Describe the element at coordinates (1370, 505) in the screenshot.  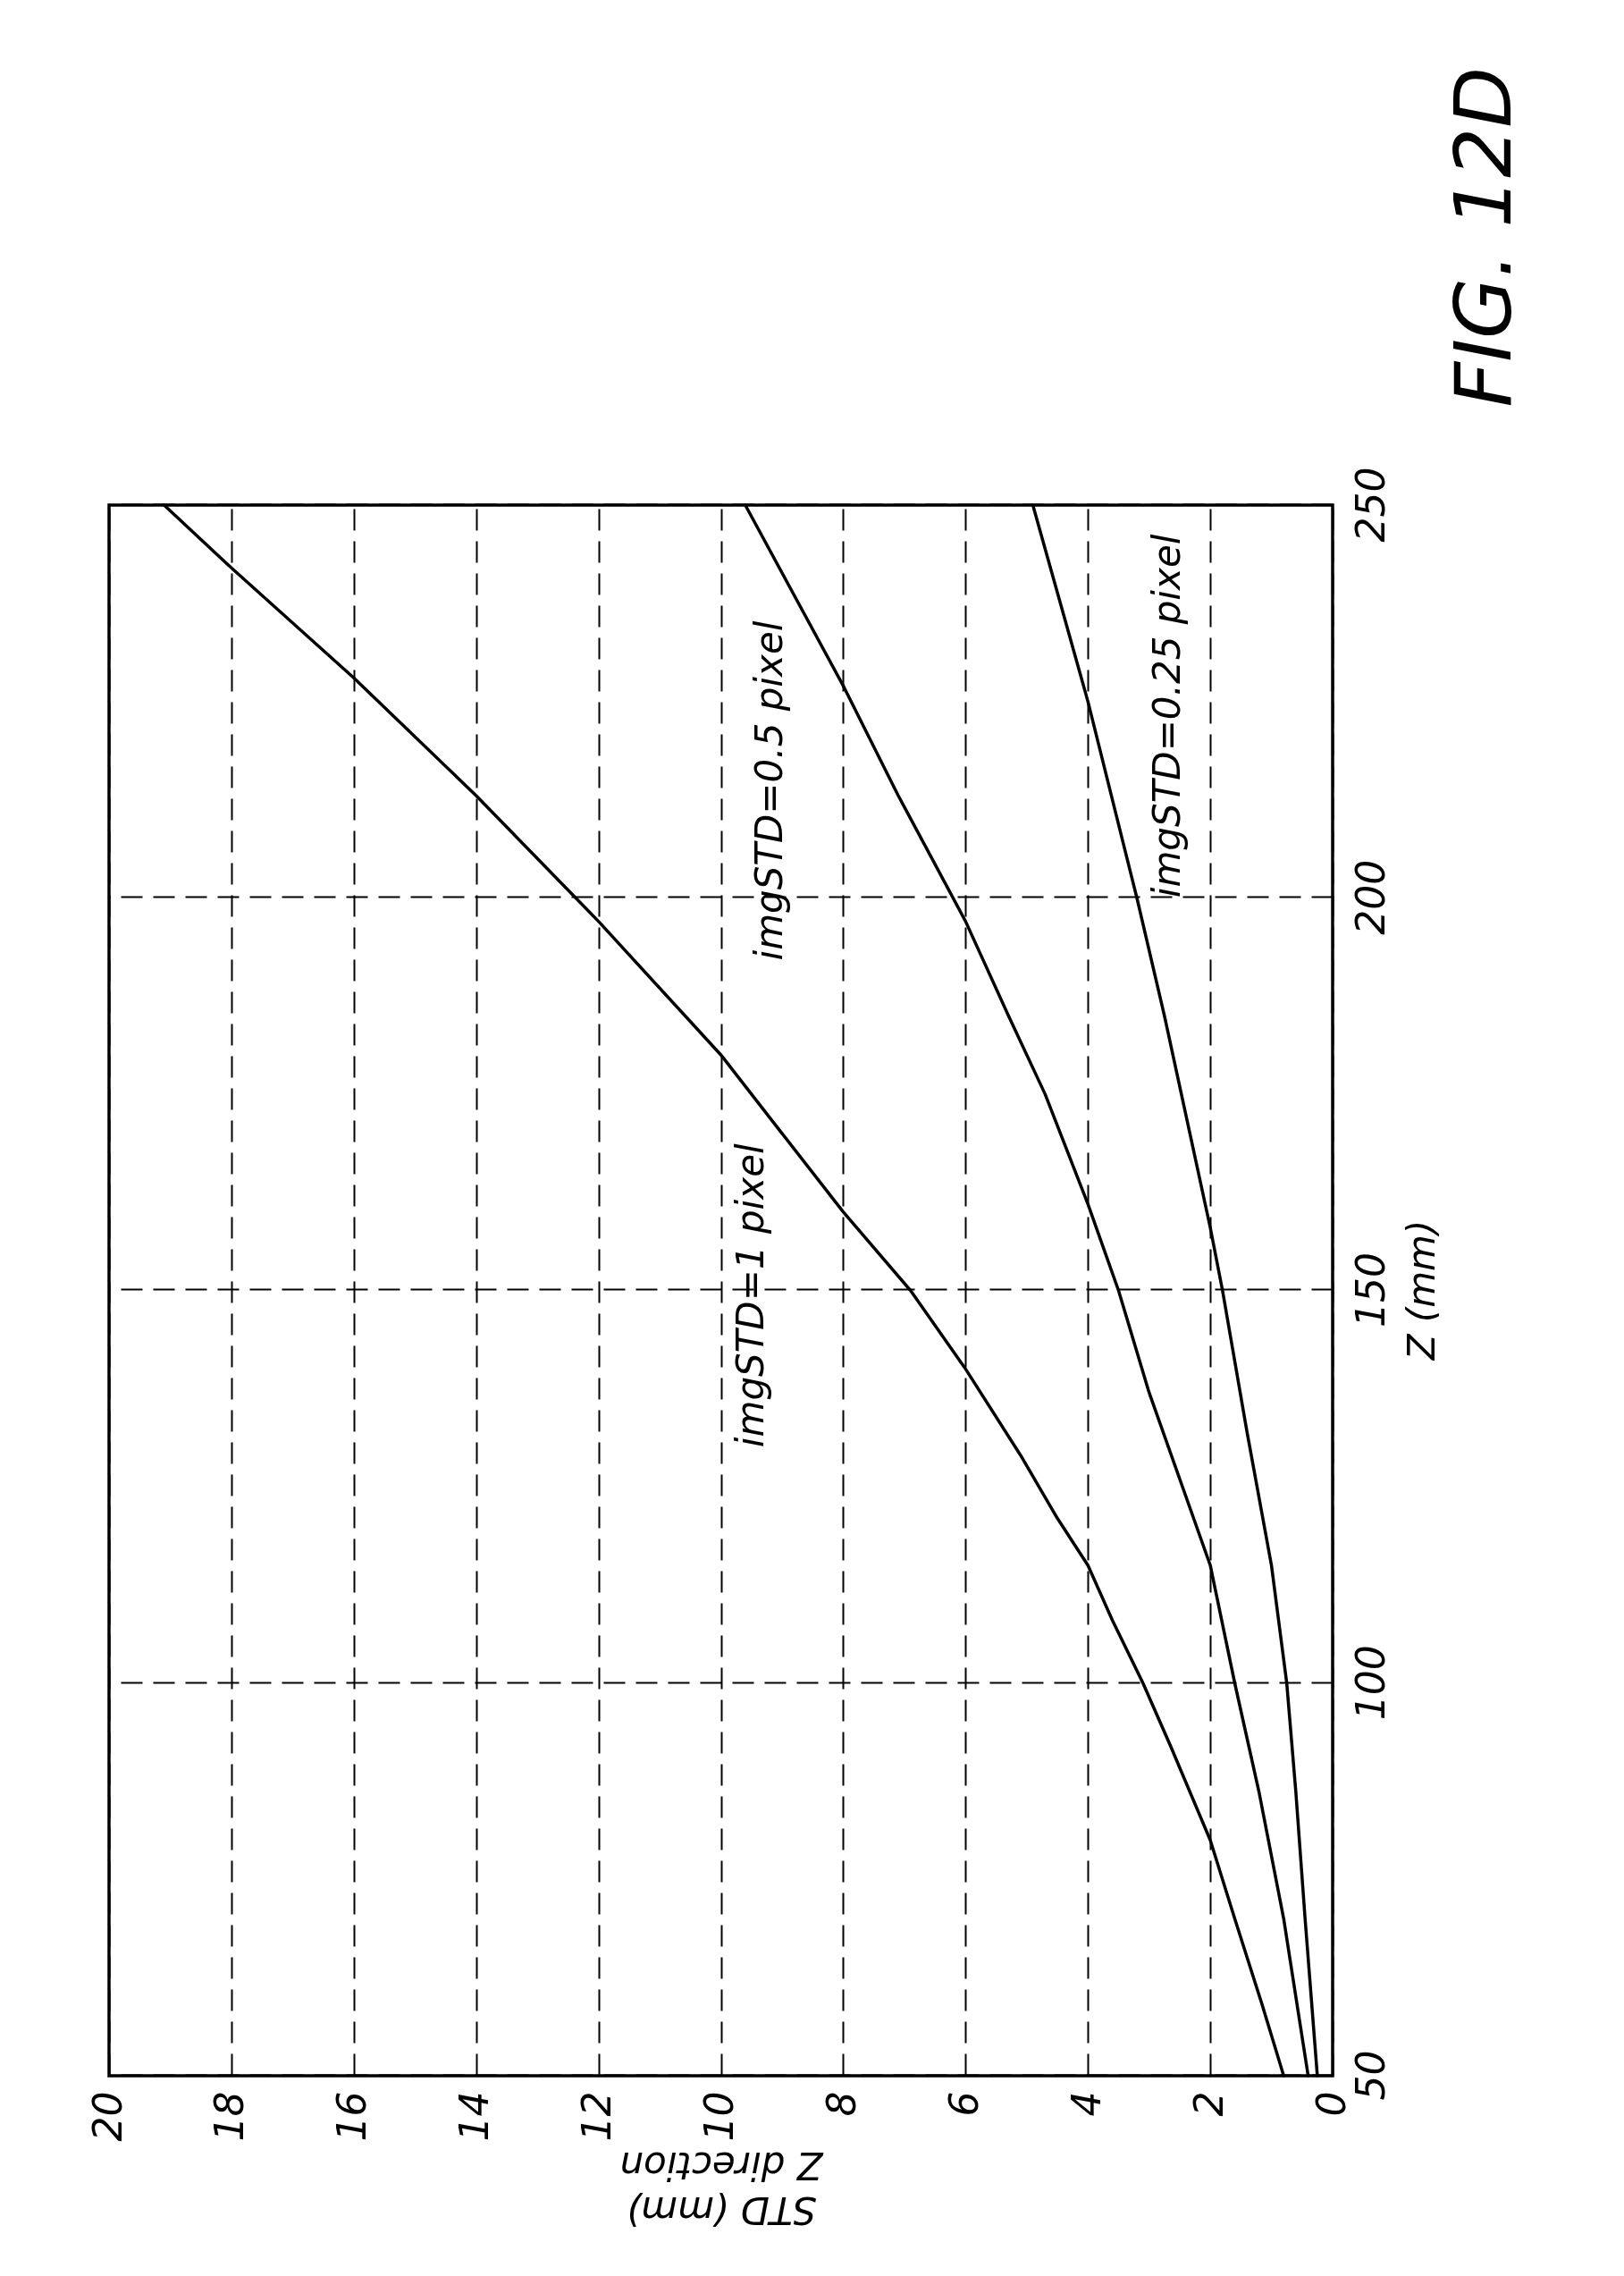
I see `y-tick-label: 250` at that location.